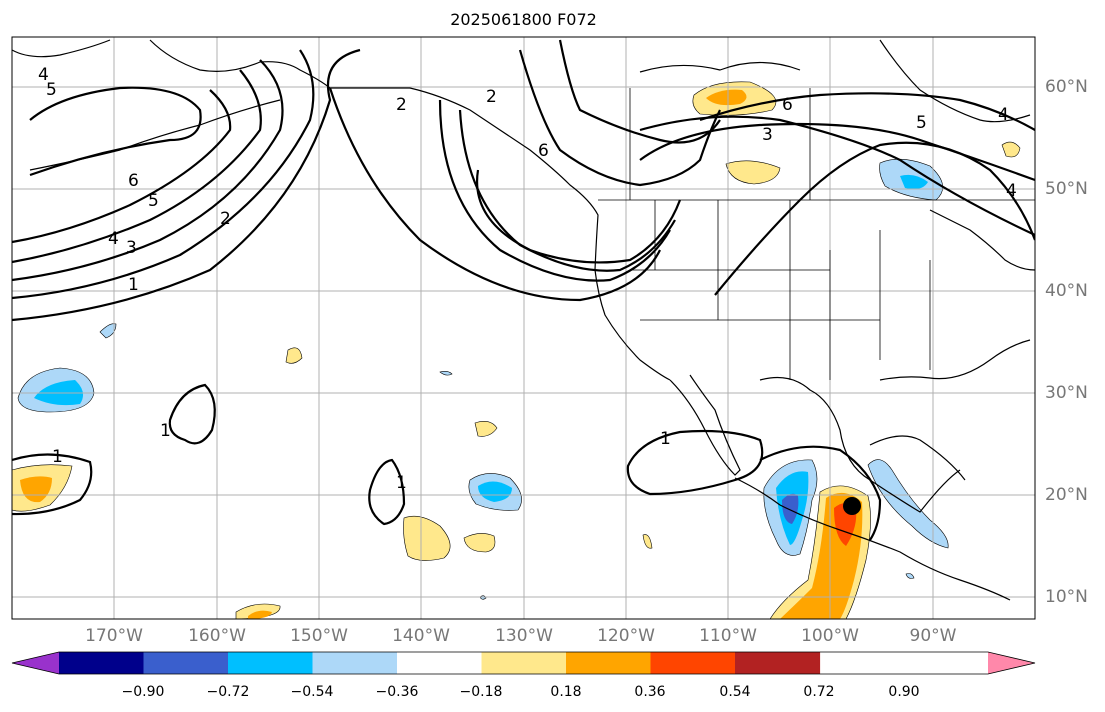 The width and height of the screenshot is (1105, 712). Describe the element at coordinates (228, 692) in the screenshot. I see `colorbar-tick-label: −0.72` at that location.